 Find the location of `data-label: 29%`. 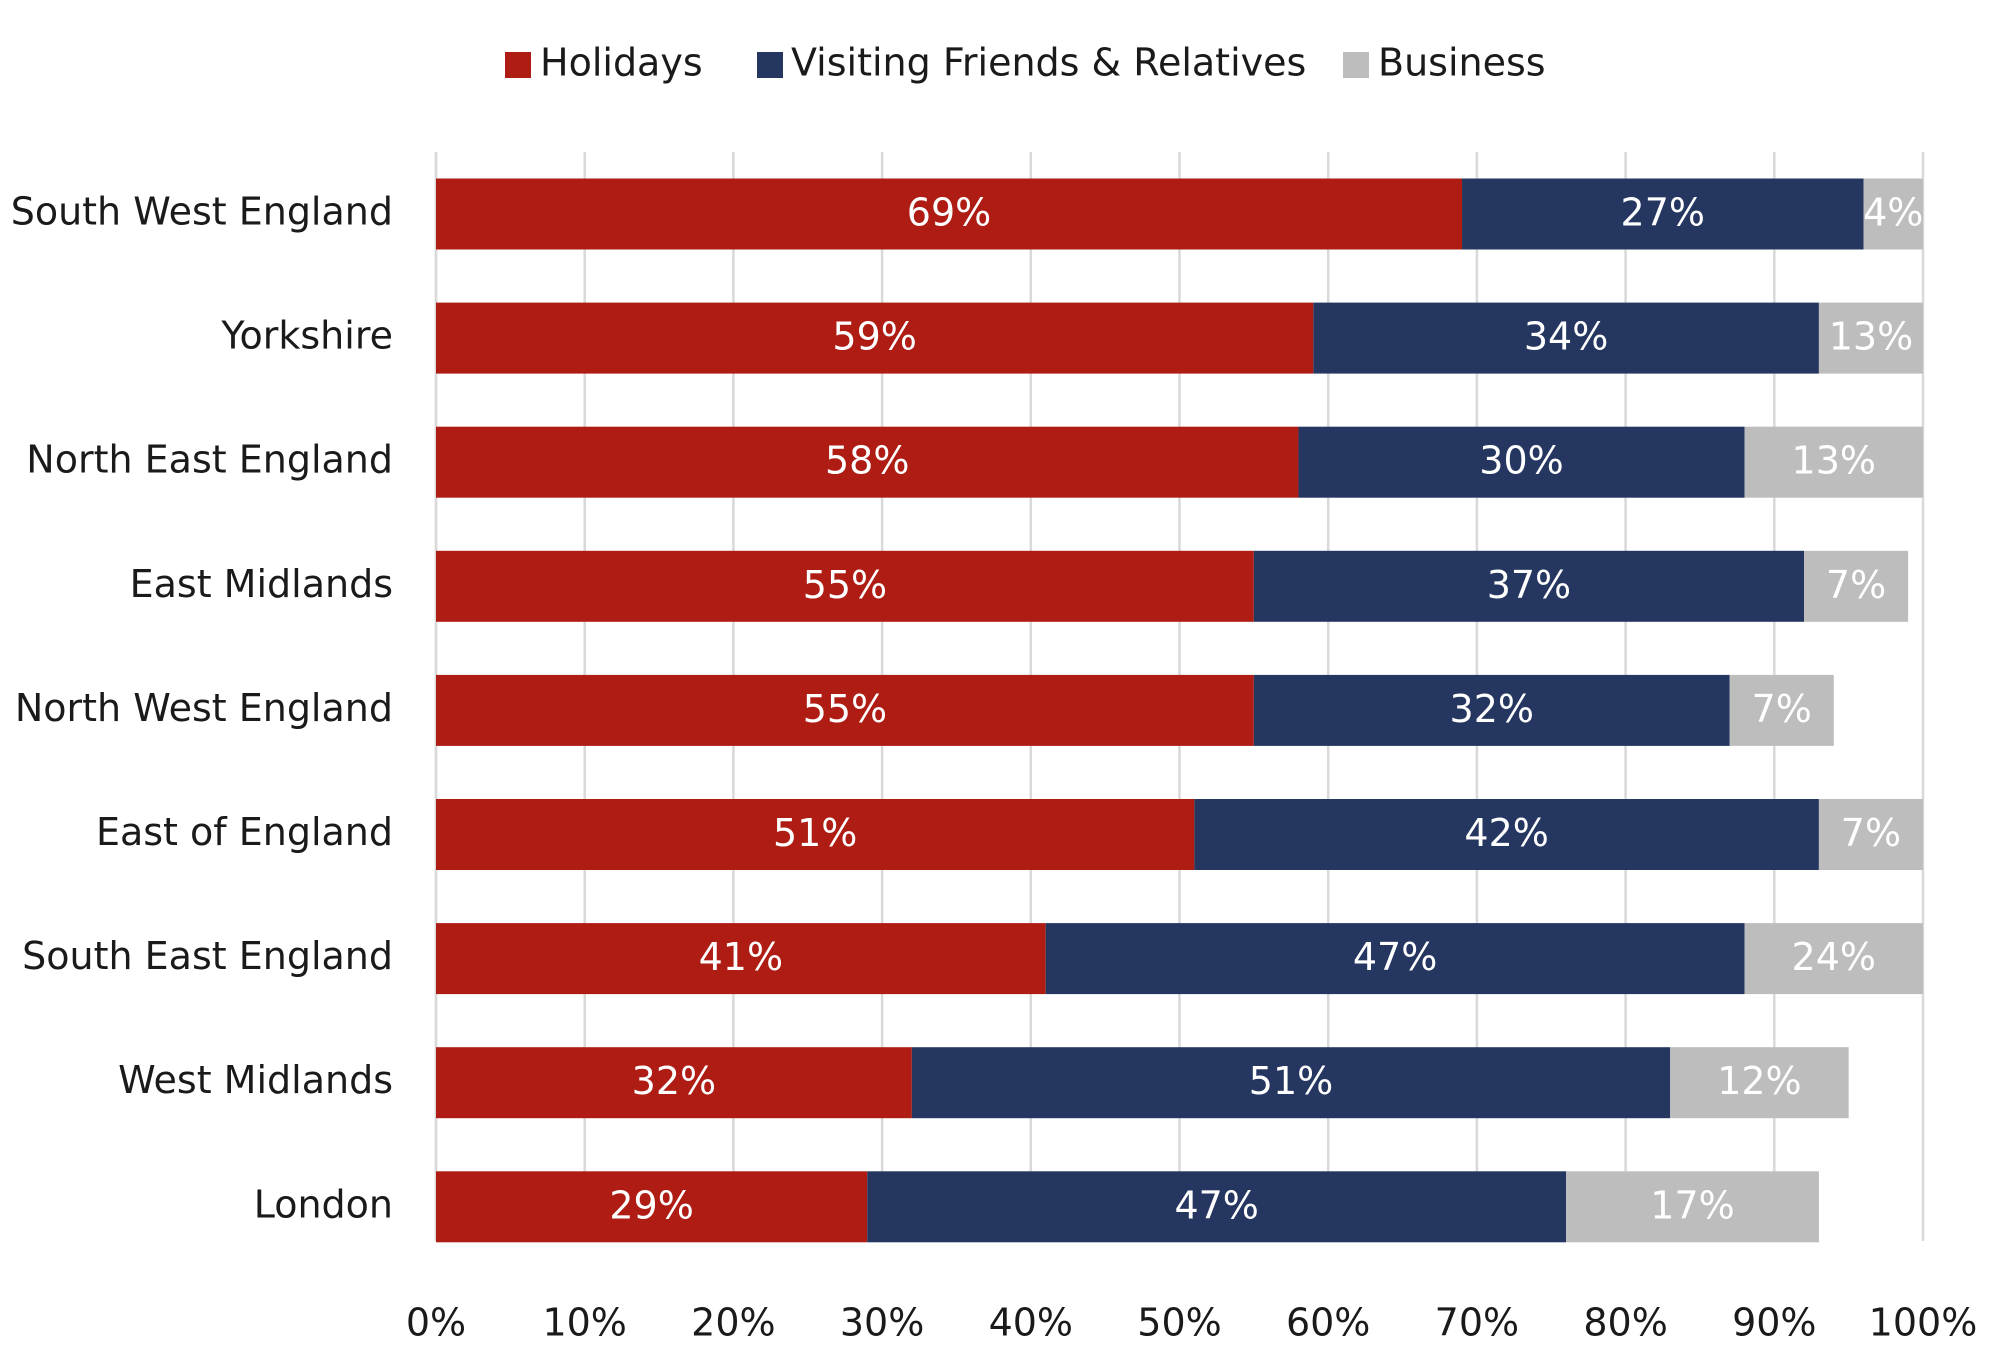

data-label: 29% is located at coordinates (651, 1205).